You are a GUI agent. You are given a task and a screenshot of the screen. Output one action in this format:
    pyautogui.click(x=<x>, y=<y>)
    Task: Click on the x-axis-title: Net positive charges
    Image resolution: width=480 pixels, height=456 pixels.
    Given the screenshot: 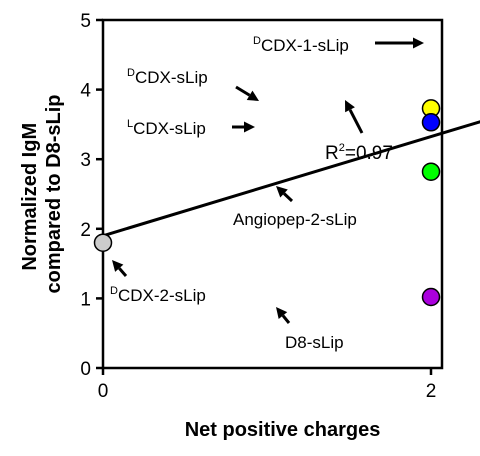 What is the action you would take?
    pyautogui.click(x=283, y=430)
    